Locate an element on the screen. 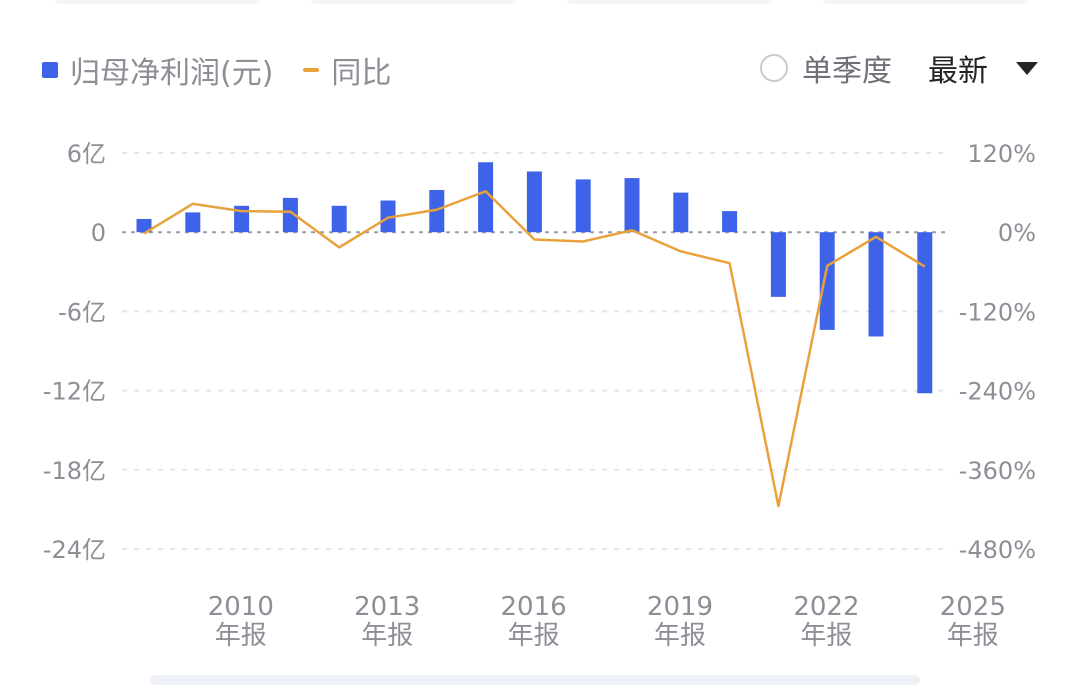 The width and height of the screenshot is (1080, 685). y-right-tick-label: -480% is located at coordinates (997, 550).